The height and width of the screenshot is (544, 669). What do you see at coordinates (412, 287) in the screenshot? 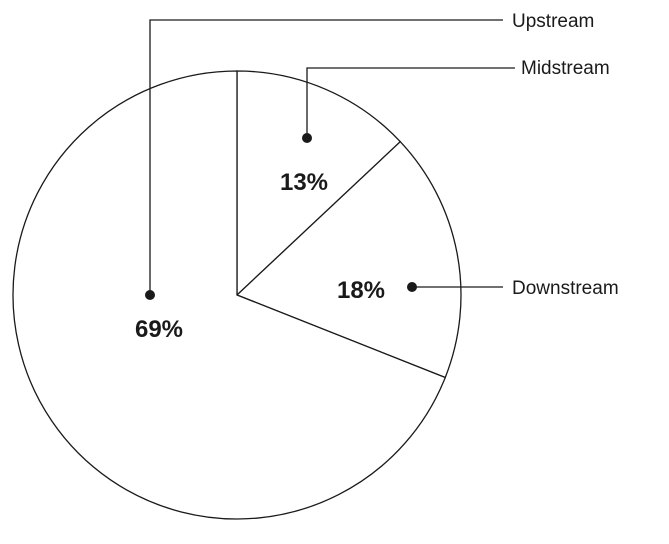
I see `leader-dot-downstream` at bounding box center [412, 287].